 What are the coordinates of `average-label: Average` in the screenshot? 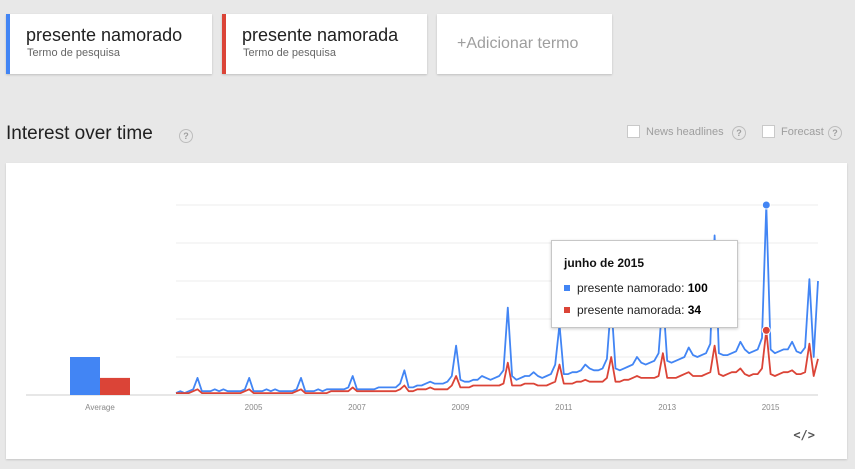 It's located at (100, 407).